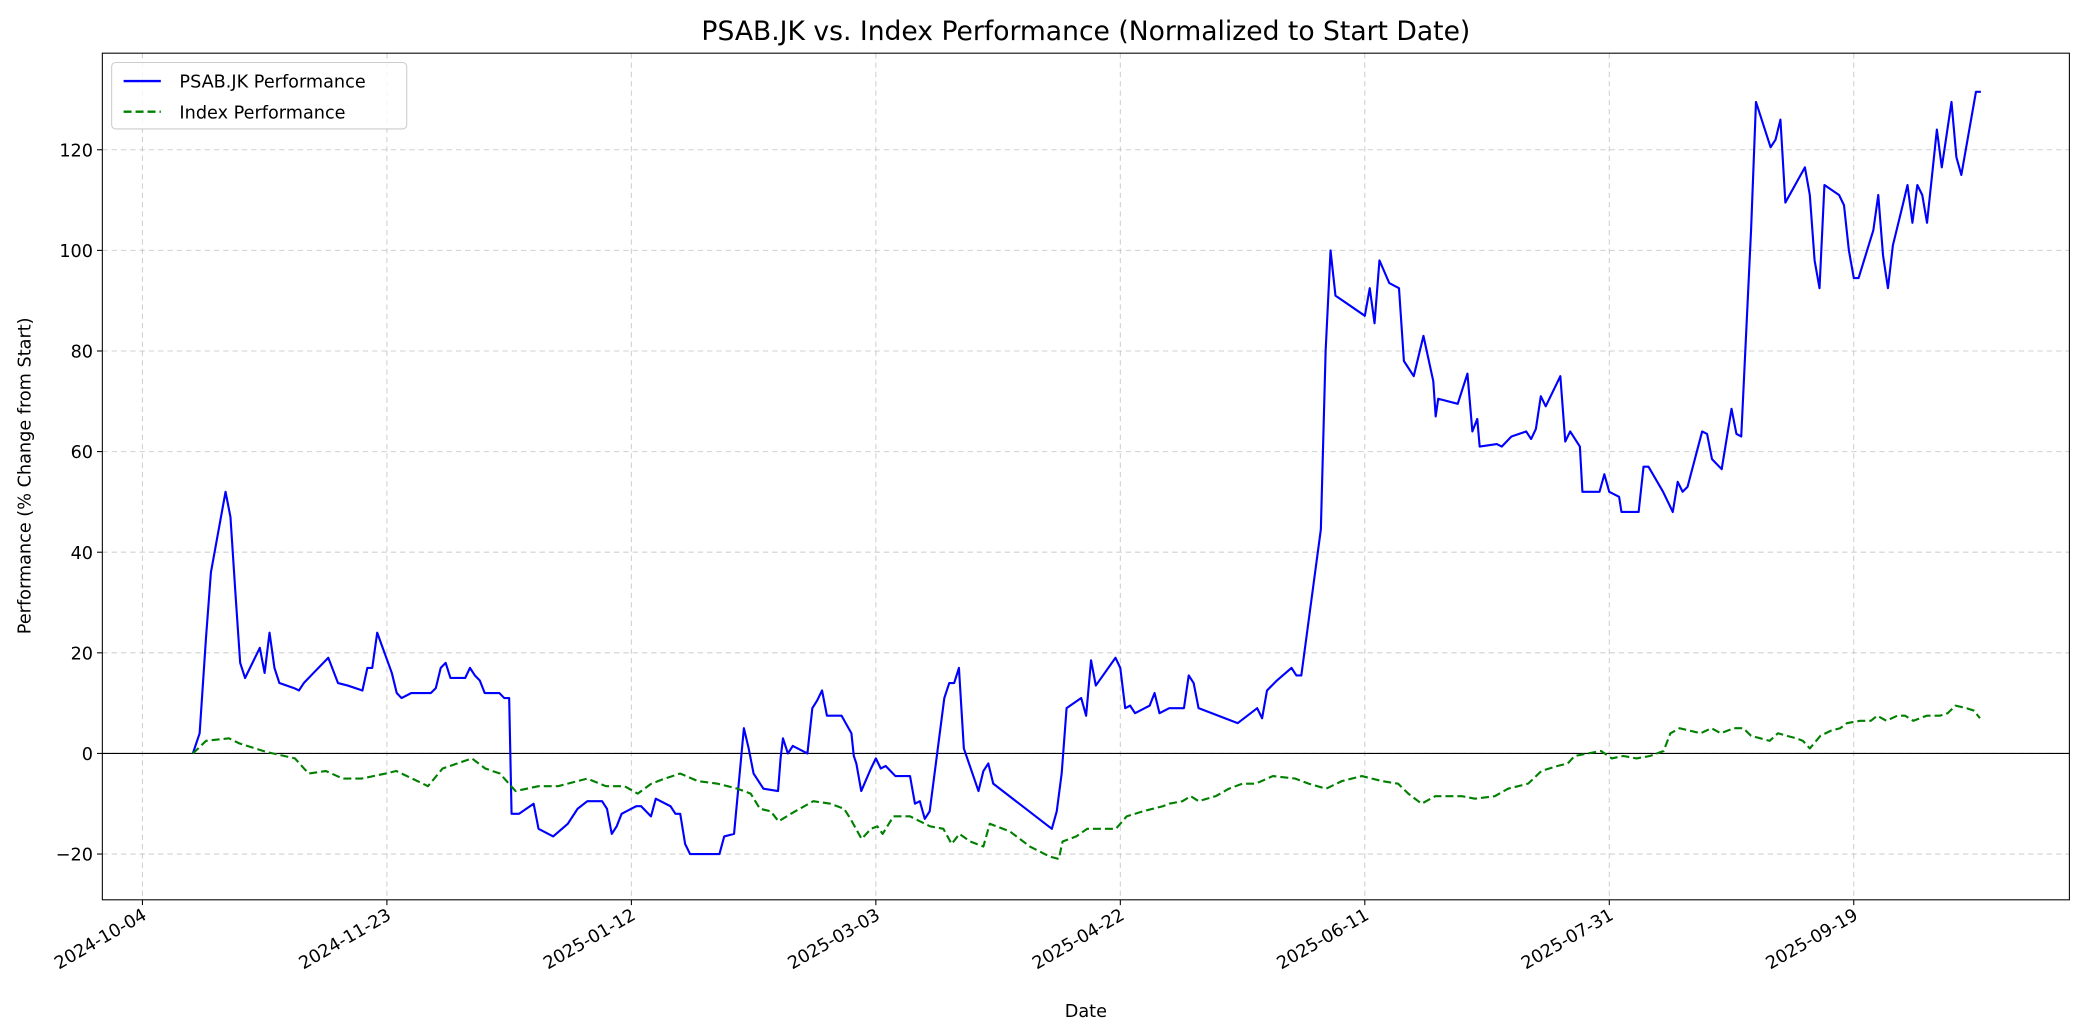 This screenshot has width=2084, height=1035. I want to click on x-tick-label: 2024-11-23, so click(345, 939).